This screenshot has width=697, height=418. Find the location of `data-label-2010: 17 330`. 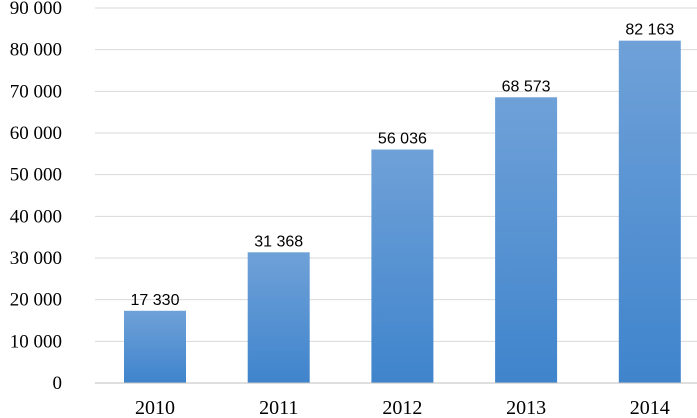

data-label-2010: 17 330 is located at coordinates (155, 300).